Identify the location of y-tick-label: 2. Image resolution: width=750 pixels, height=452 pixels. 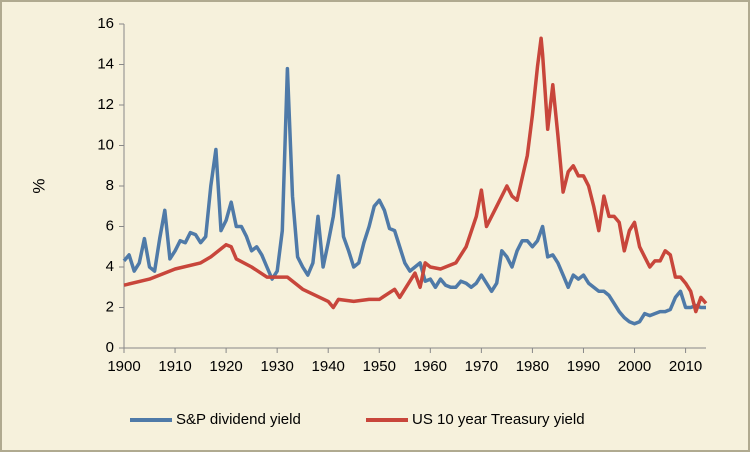
(110, 306).